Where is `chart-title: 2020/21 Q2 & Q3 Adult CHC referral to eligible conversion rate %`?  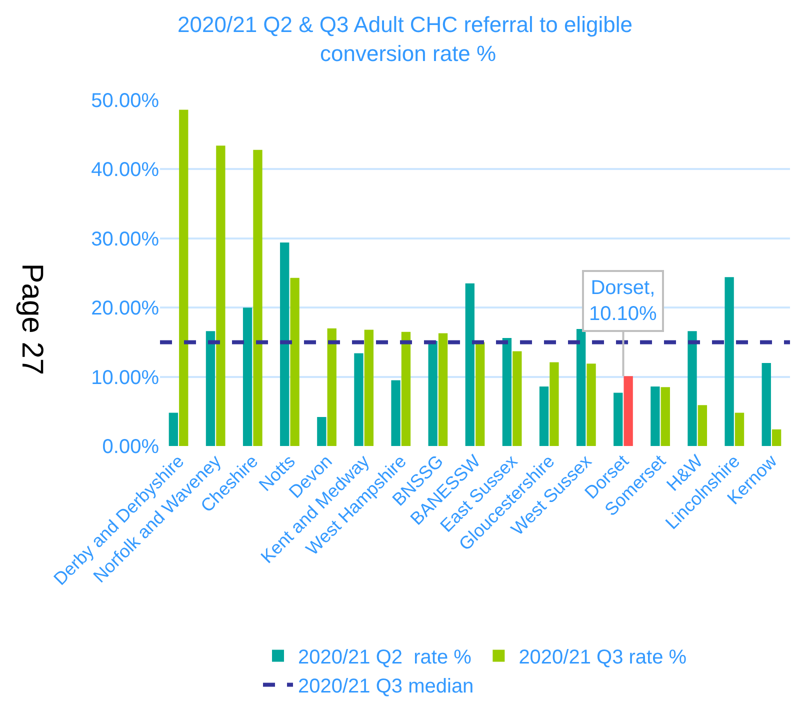
chart-title: 2020/21 Q2 & Q3 Adult CHC referral to eligible conversion rate % is located at coordinates (405, 39).